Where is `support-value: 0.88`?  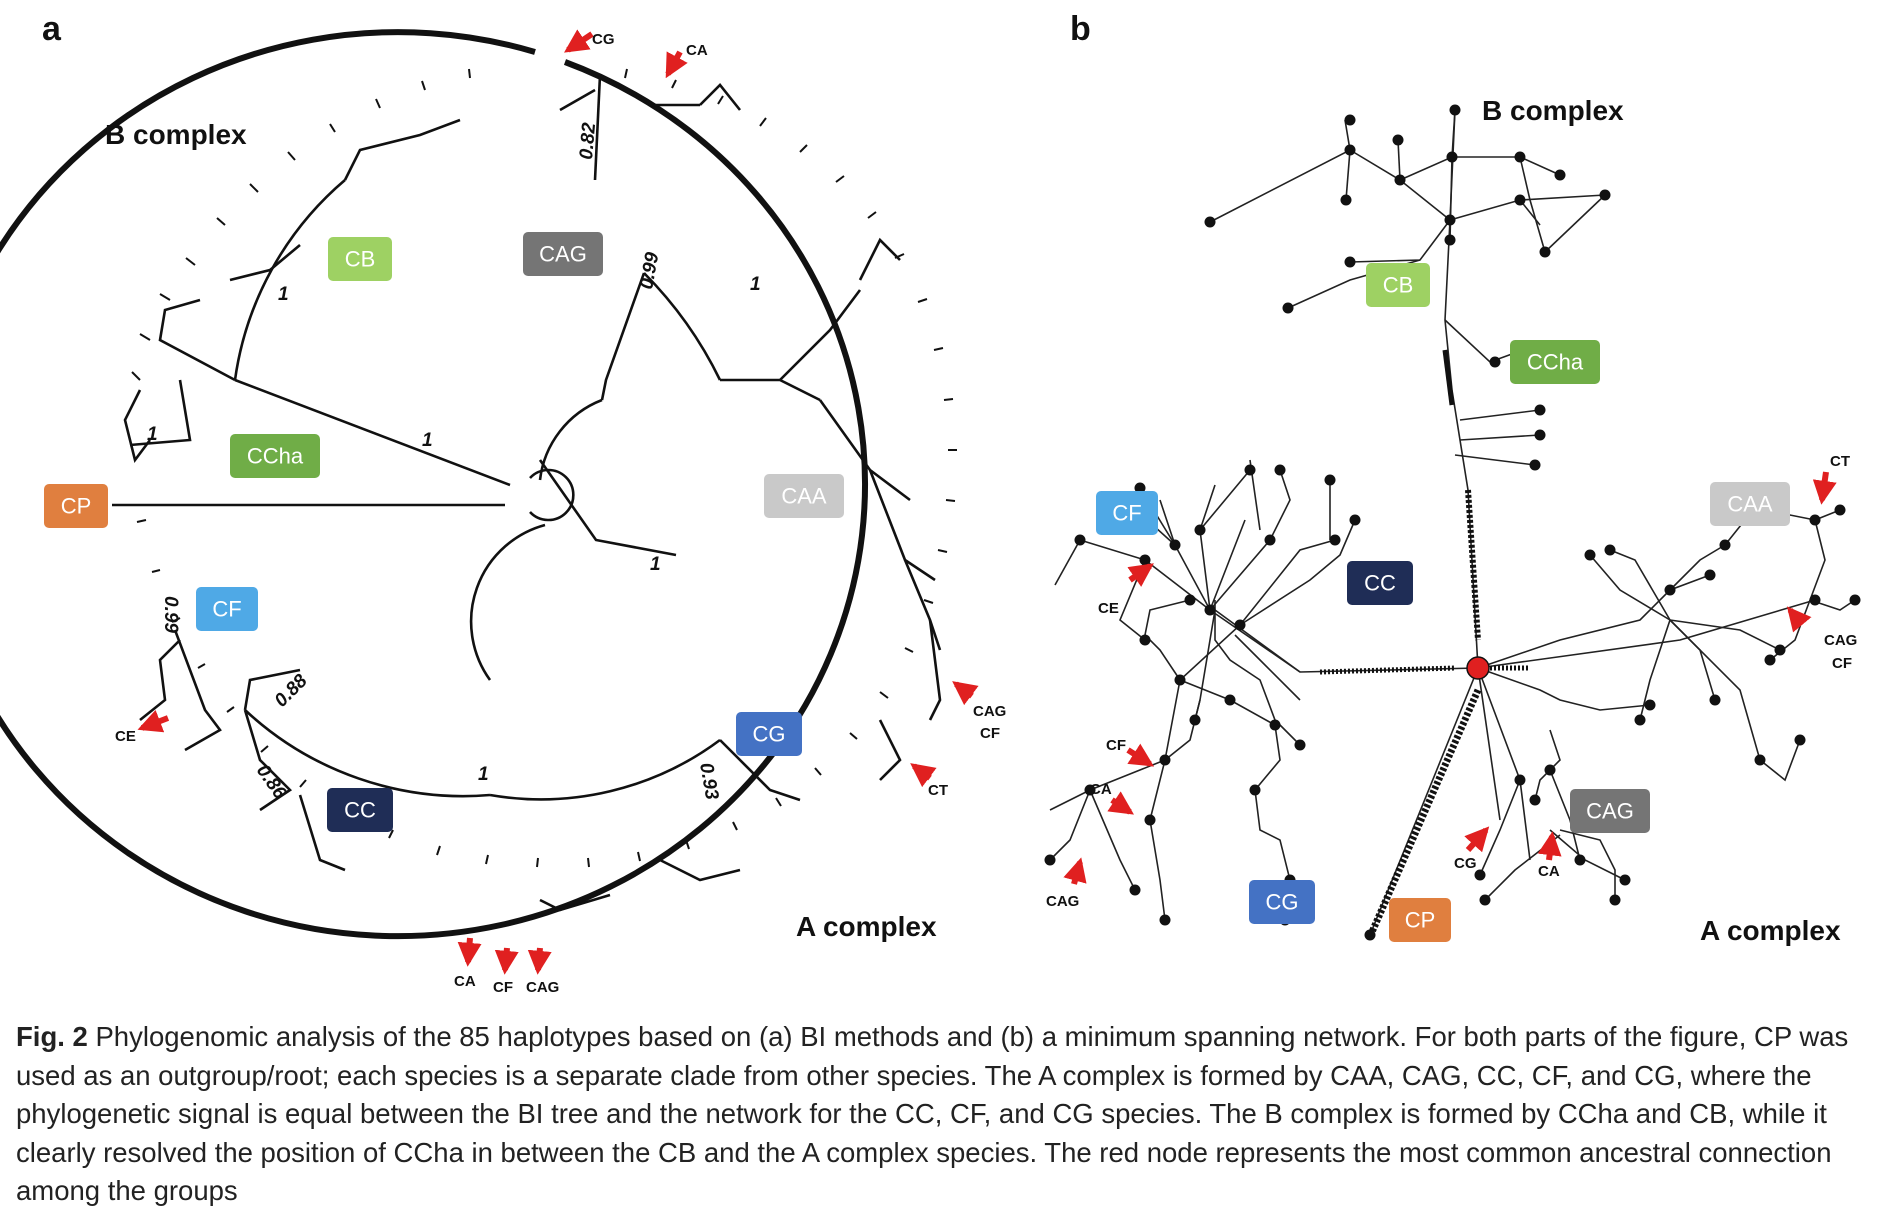 support-value: 0.88 is located at coordinates (291, 690).